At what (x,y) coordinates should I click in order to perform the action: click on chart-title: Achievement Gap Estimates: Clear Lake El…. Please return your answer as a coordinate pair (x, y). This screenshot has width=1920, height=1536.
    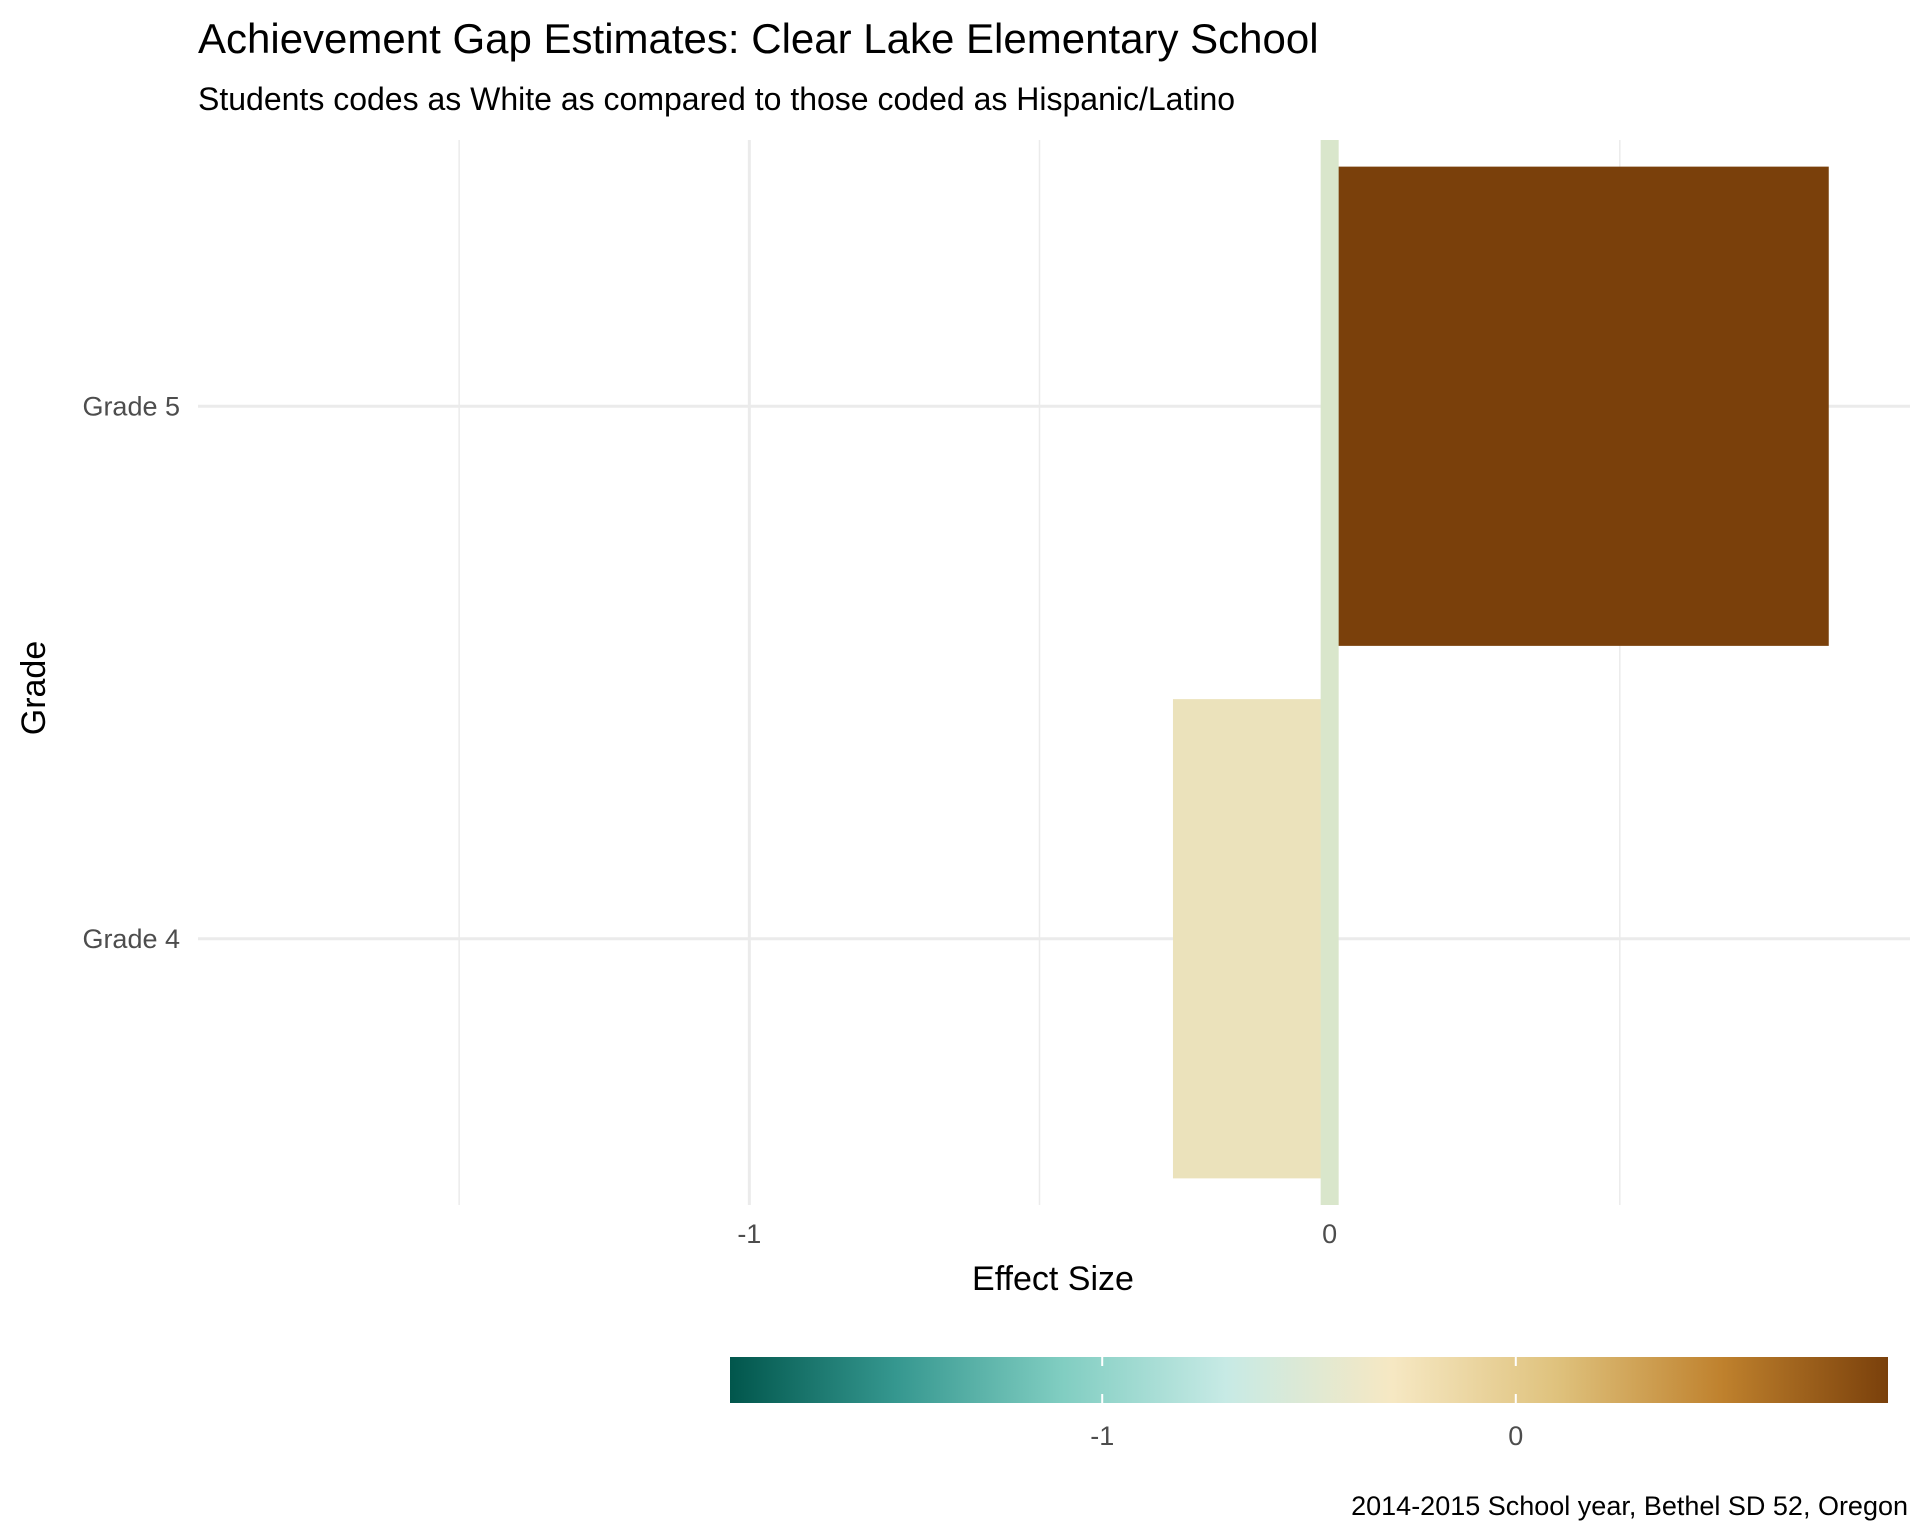
    Looking at the image, I should click on (758, 38).